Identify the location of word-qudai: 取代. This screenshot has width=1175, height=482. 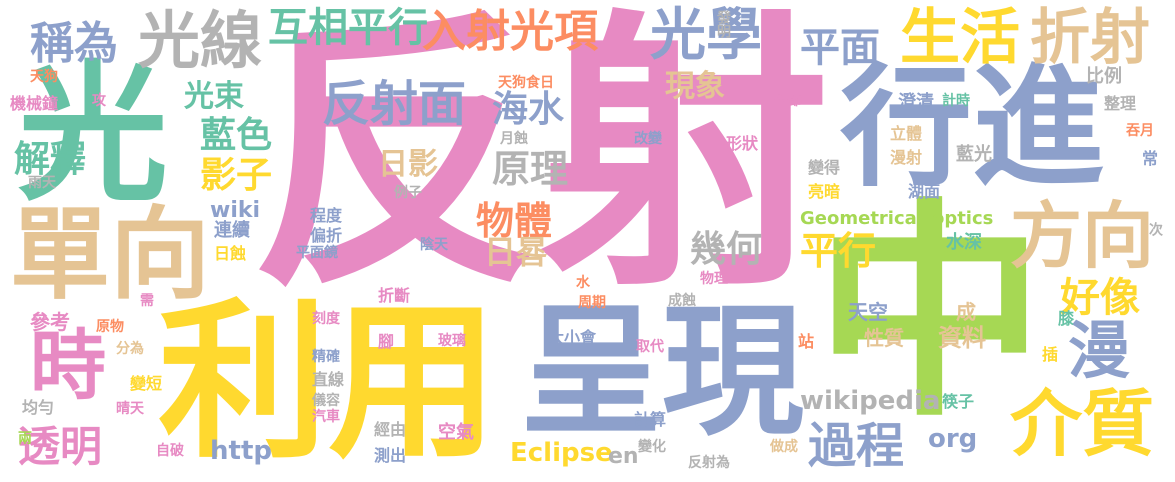
(650, 347).